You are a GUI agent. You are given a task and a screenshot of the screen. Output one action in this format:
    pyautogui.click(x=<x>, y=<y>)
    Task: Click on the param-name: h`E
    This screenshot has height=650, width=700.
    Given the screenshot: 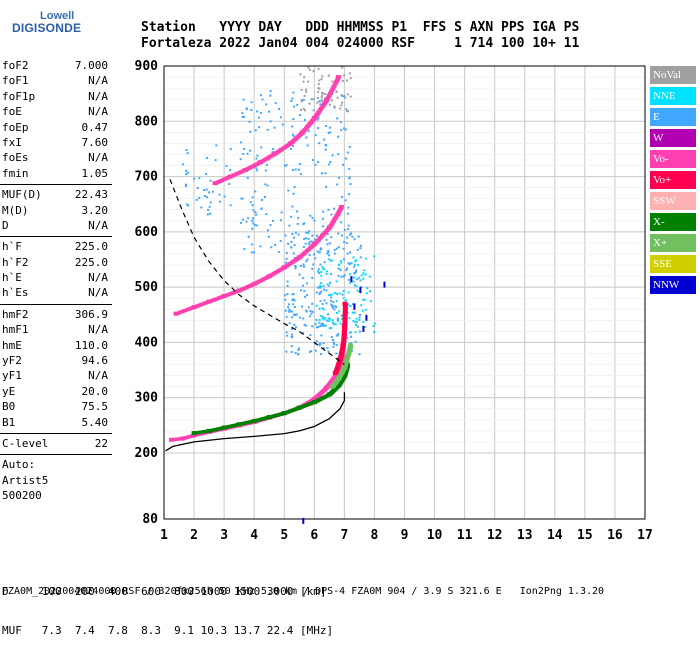 What is the action you would take?
    pyautogui.click(x=12, y=278)
    